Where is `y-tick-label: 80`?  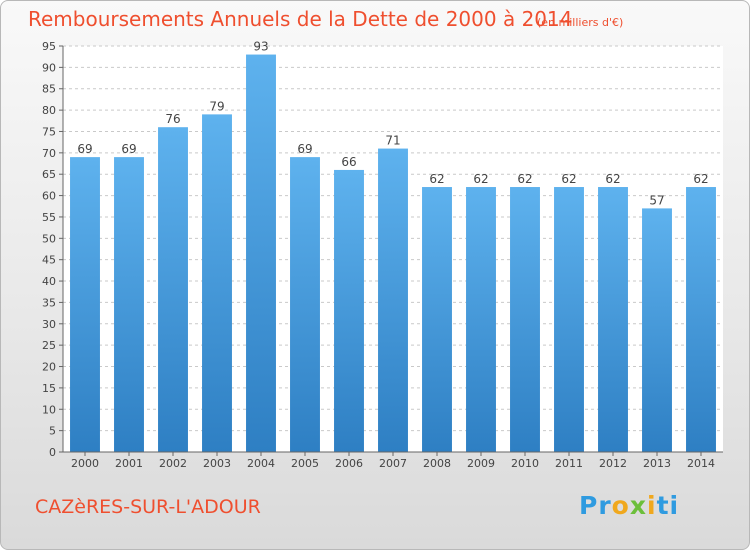 y-tick-label: 80 is located at coordinates (49, 110).